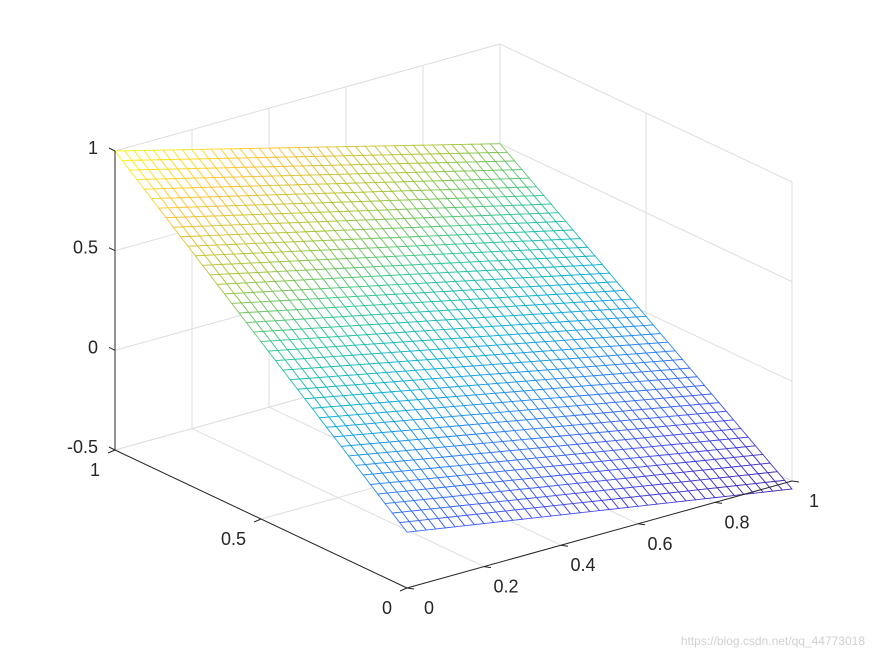  What do you see at coordinates (505, 587) in the screenshot?
I see `x-tick-label: 0.2` at bounding box center [505, 587].